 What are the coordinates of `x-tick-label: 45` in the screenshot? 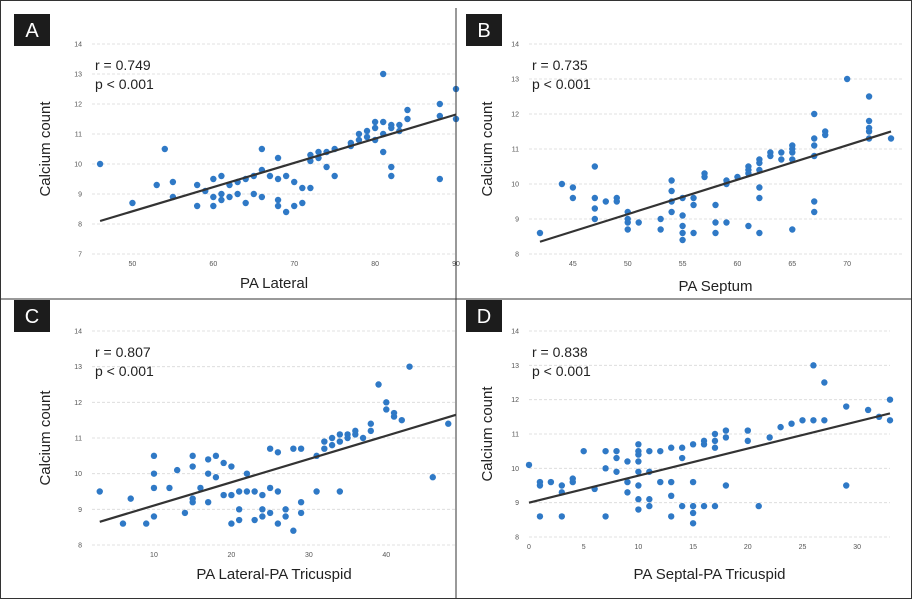 It's located at (573, 264).